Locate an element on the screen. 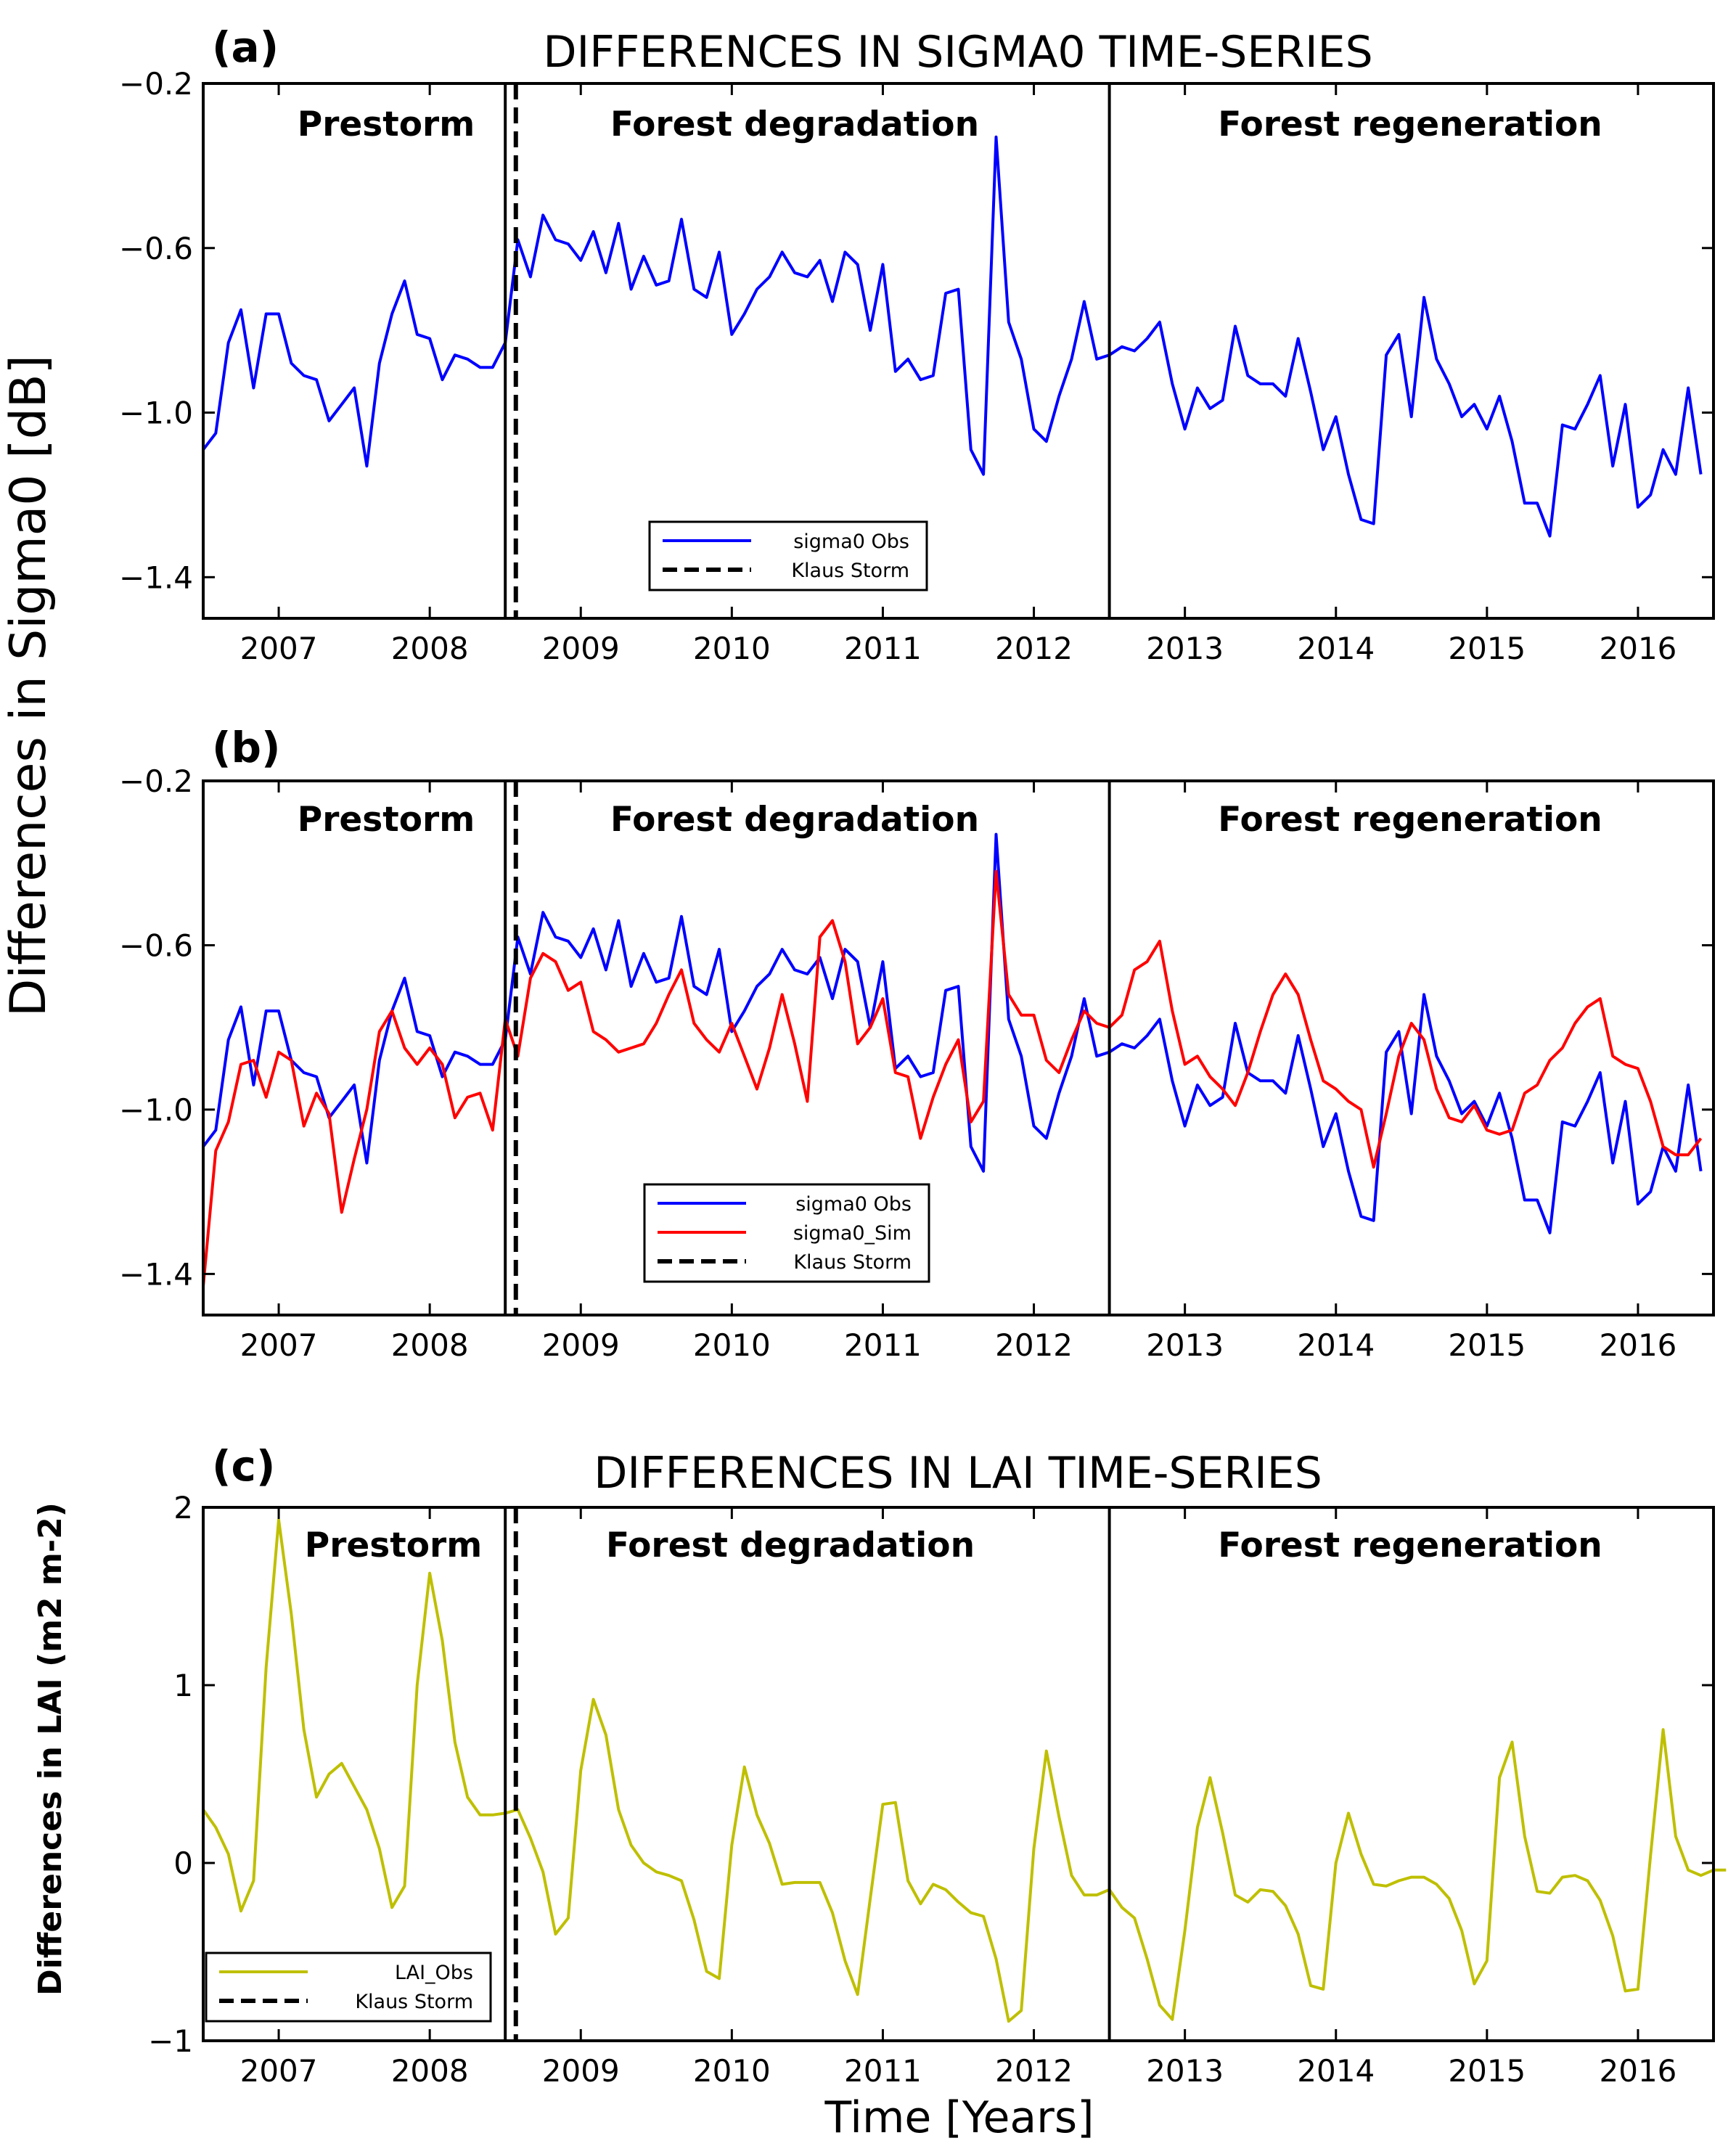 This screenshot has height=2146, width=1736. legend: sigma0 Obs Klaus Storm is located at coordinates (788, 555).